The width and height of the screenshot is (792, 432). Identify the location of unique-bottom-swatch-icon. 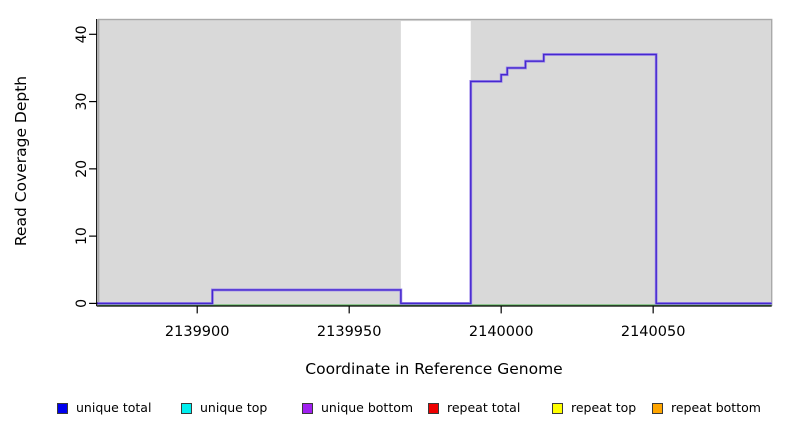
(307, 408).